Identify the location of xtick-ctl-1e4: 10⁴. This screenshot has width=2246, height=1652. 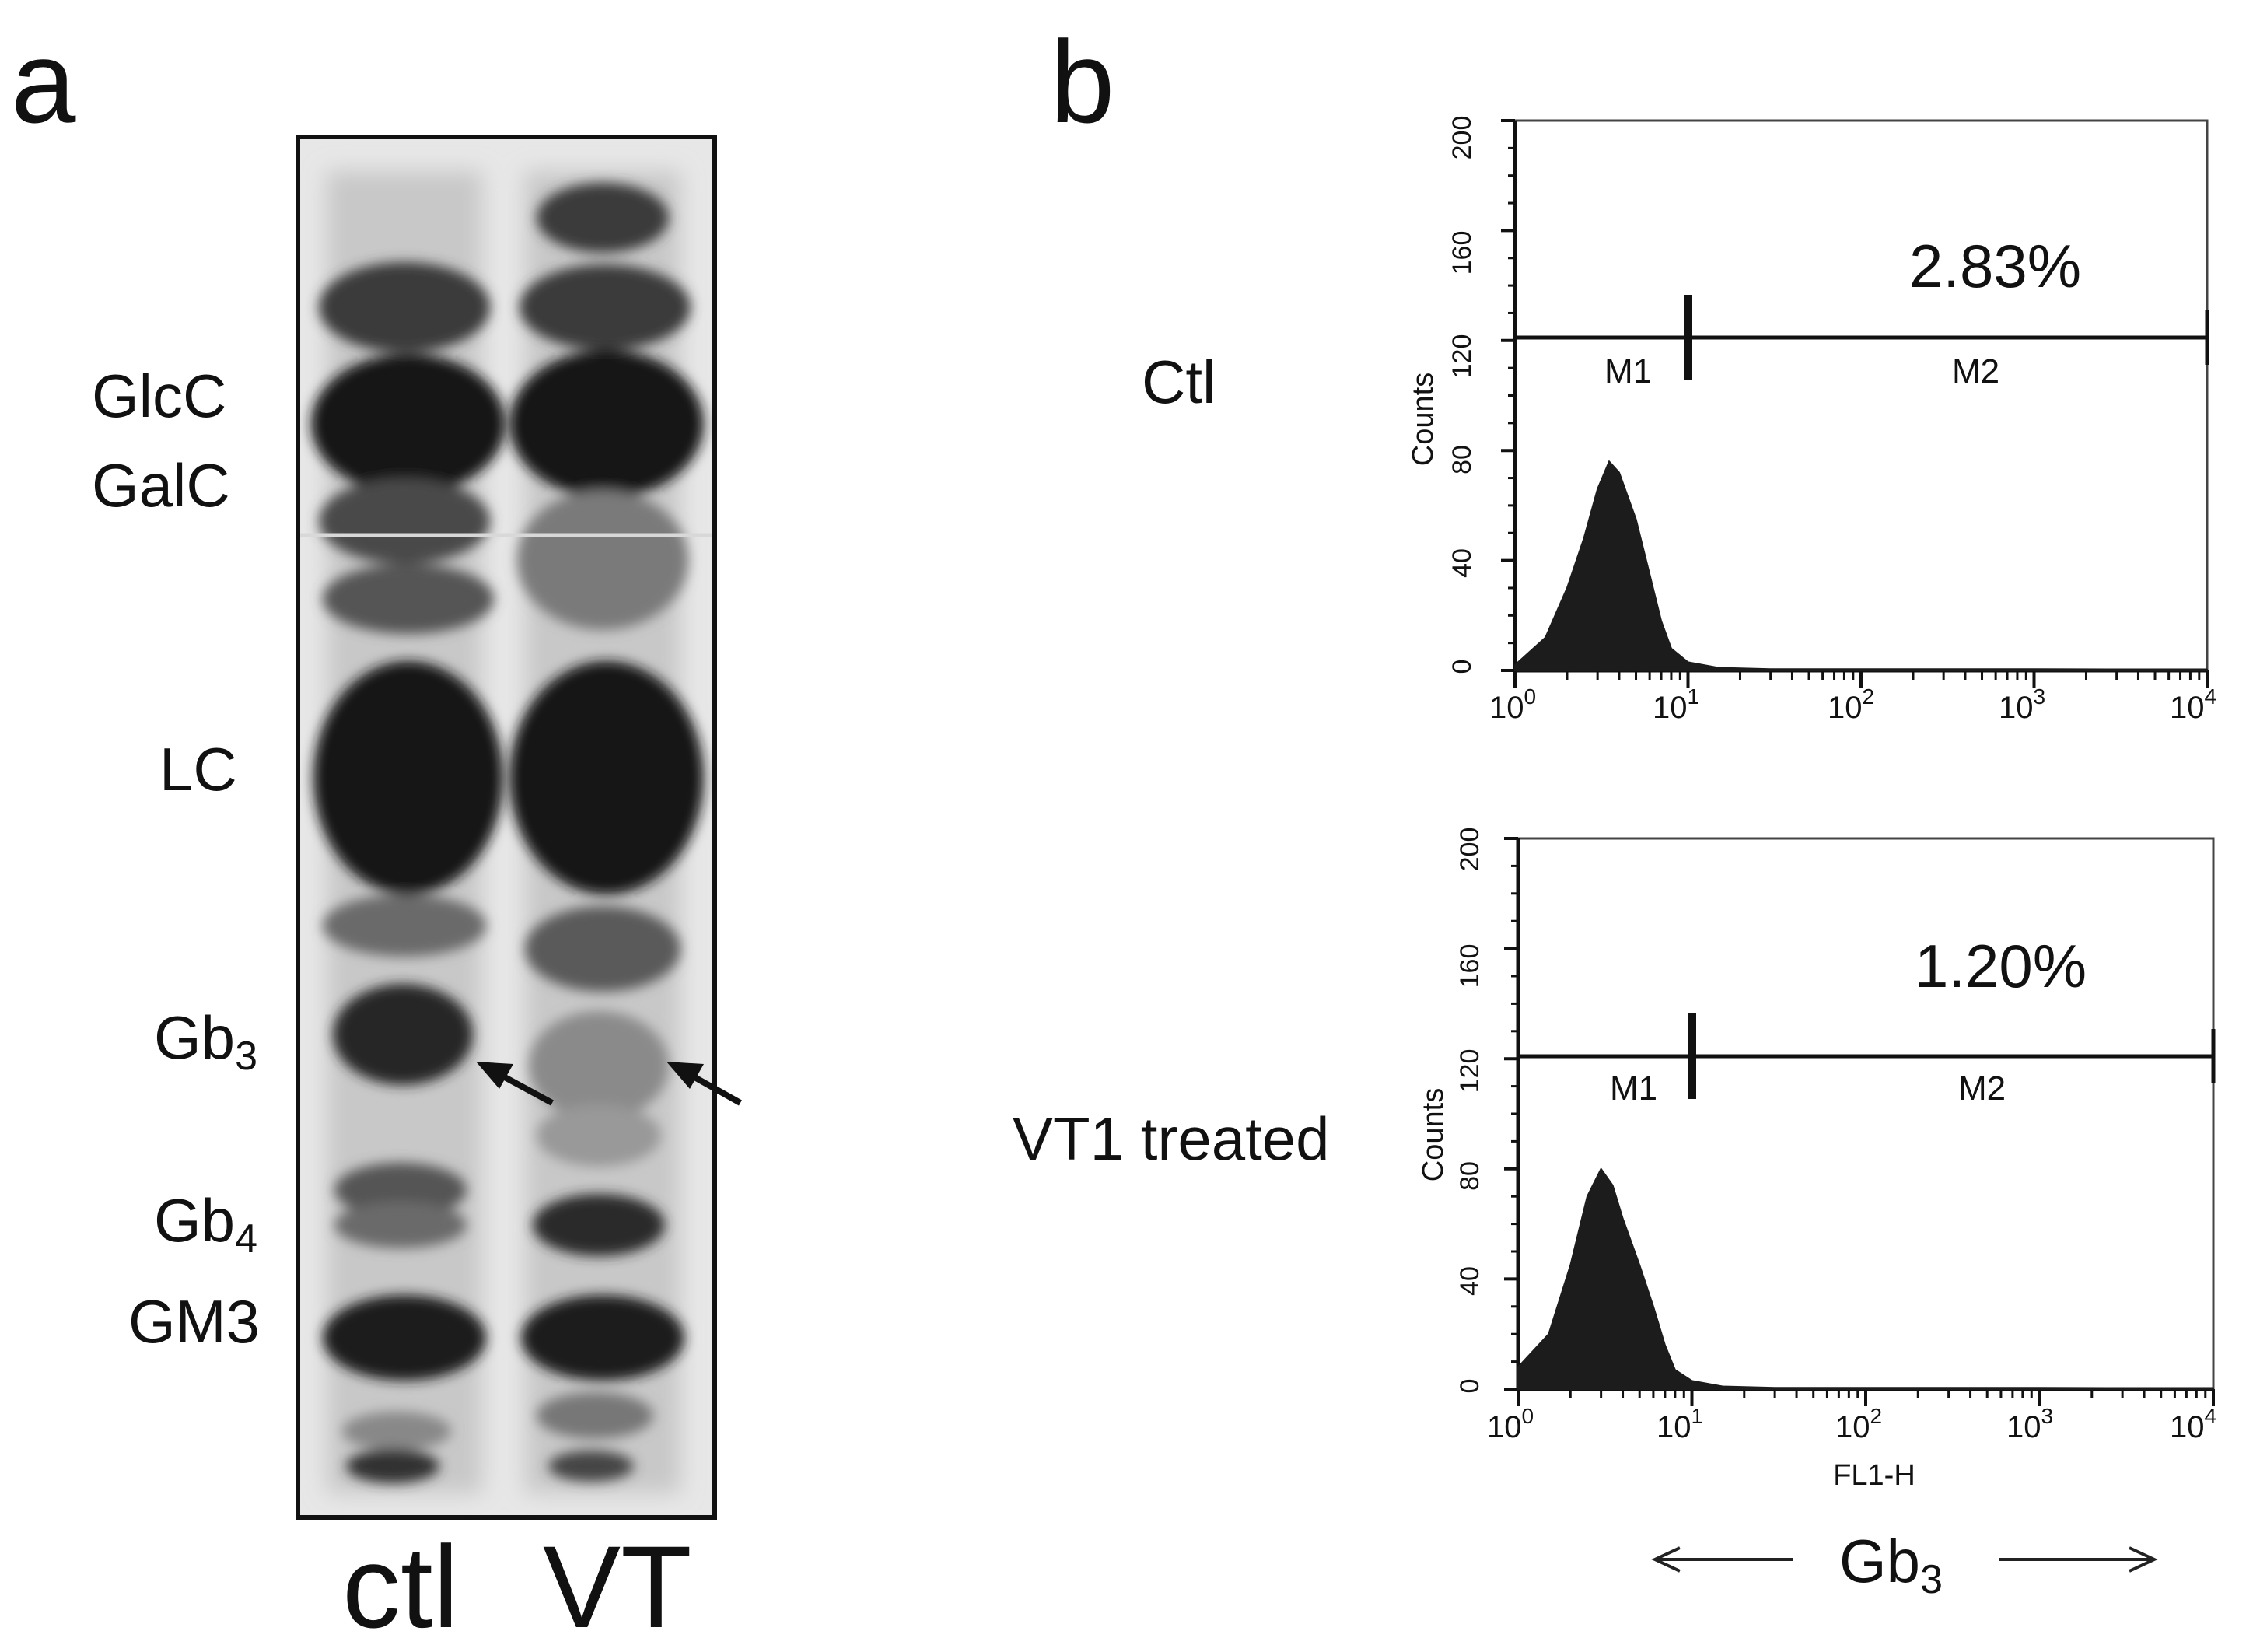
(2193, 704).